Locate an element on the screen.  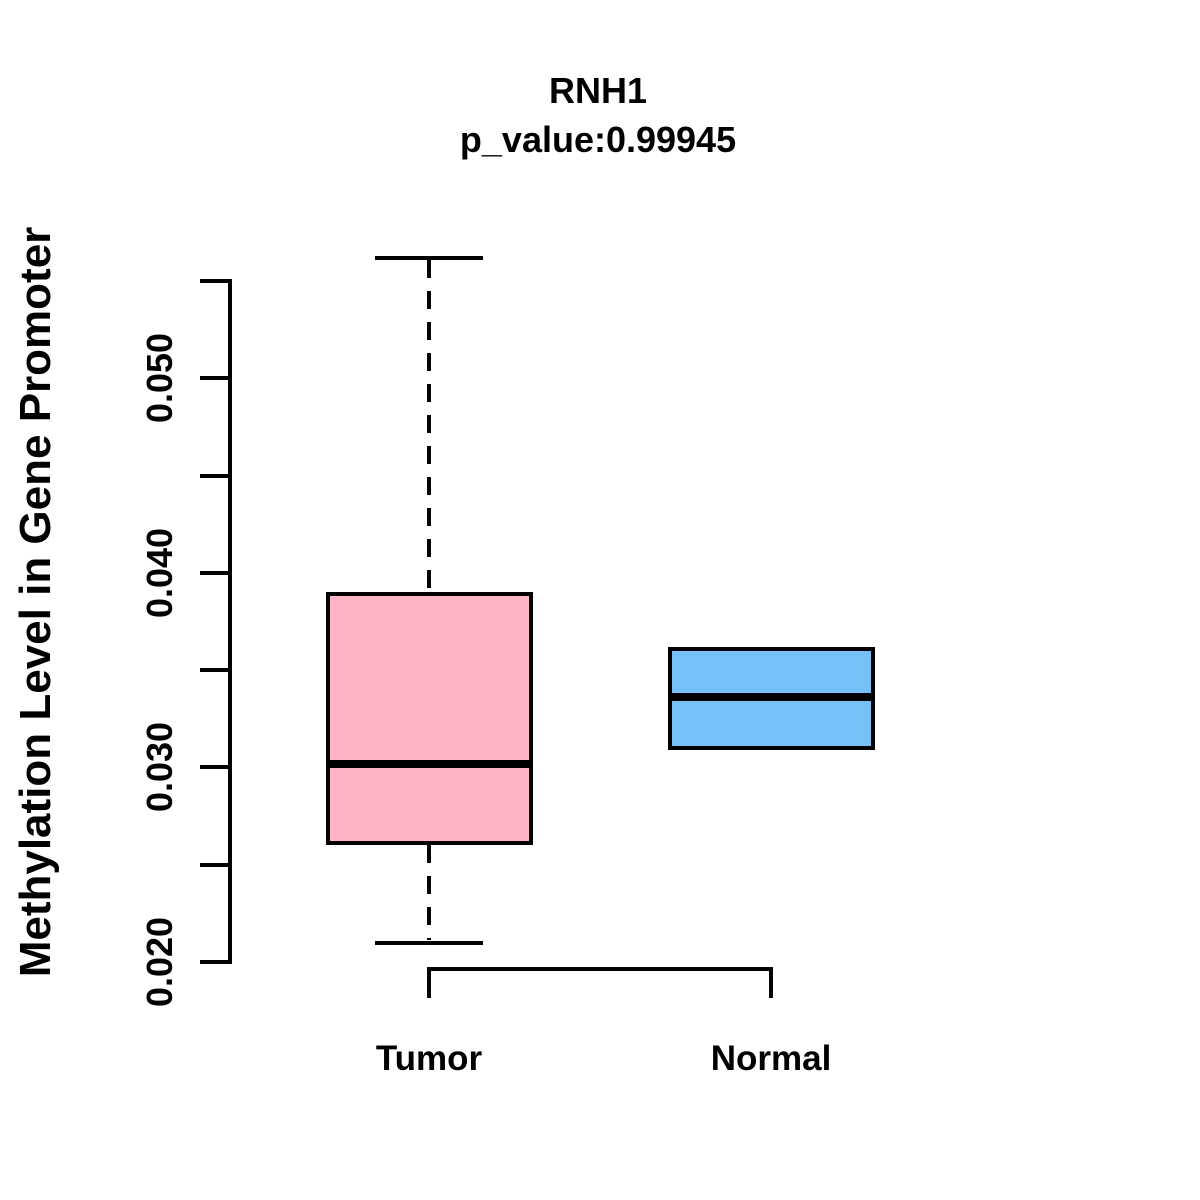
x-axis-bracket-tick-left is located at coordinates (429, 982).